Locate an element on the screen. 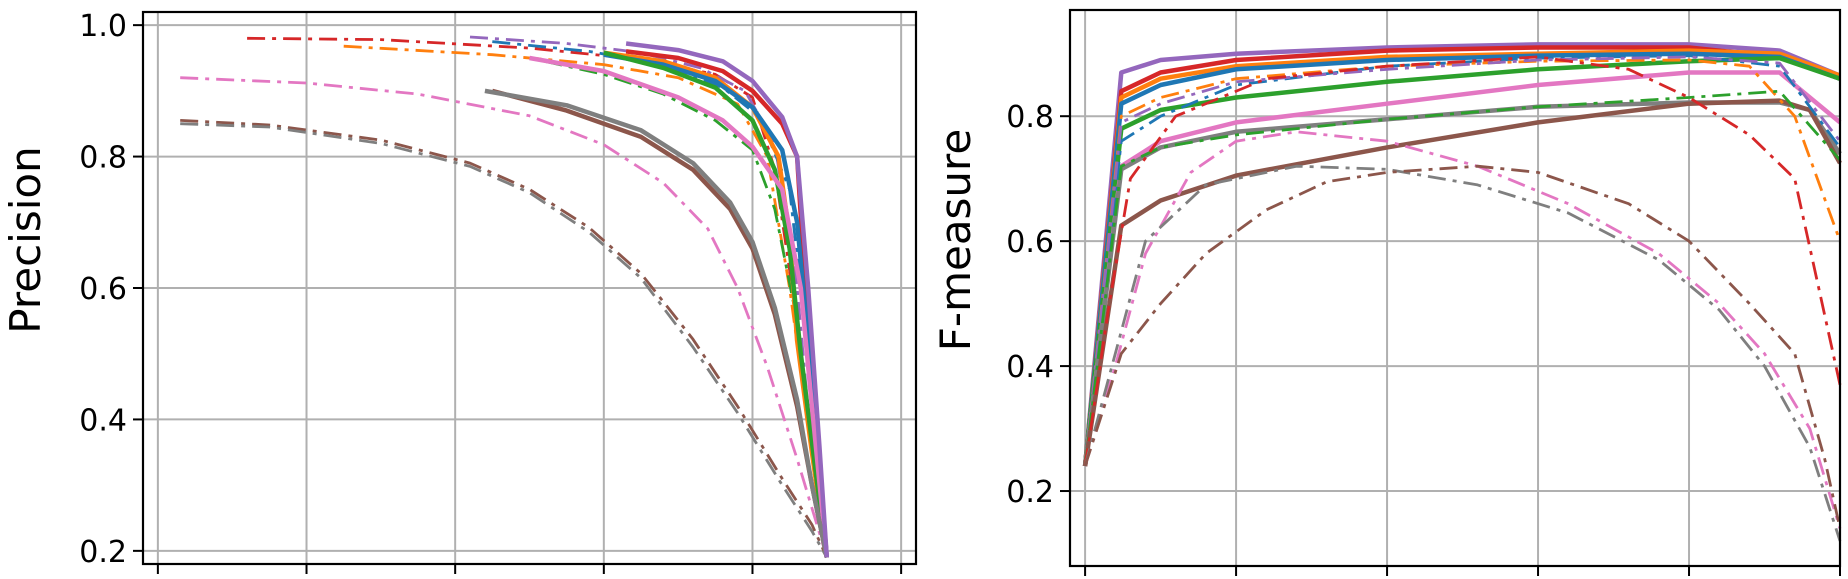 This screenshot has height=579, width=1848. y-tick-label: 1.0 is located at coordinates (103, 26).